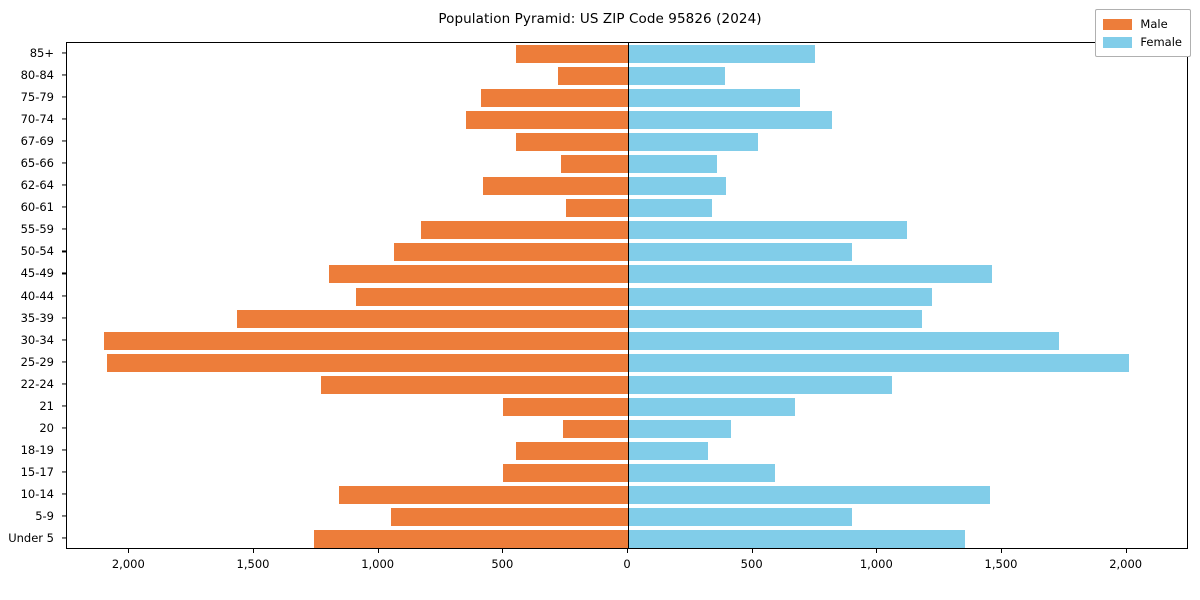  I want to click on legend-swatch-male, so click(1118, 24).